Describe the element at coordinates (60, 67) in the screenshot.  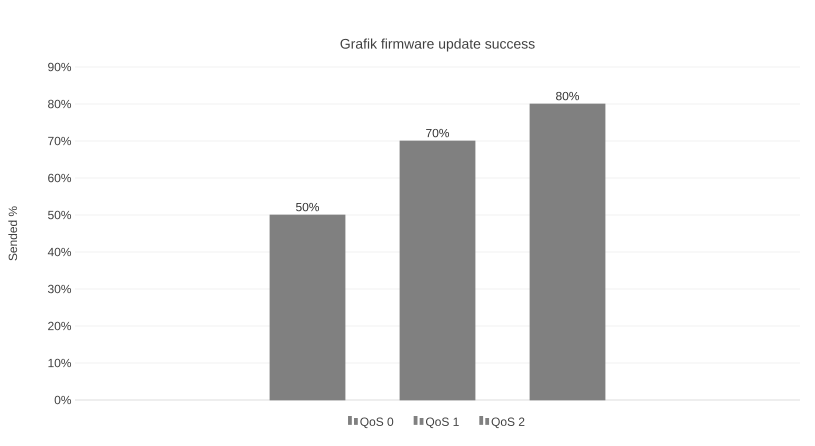
I see `y-tick-label: 90%` at that location.